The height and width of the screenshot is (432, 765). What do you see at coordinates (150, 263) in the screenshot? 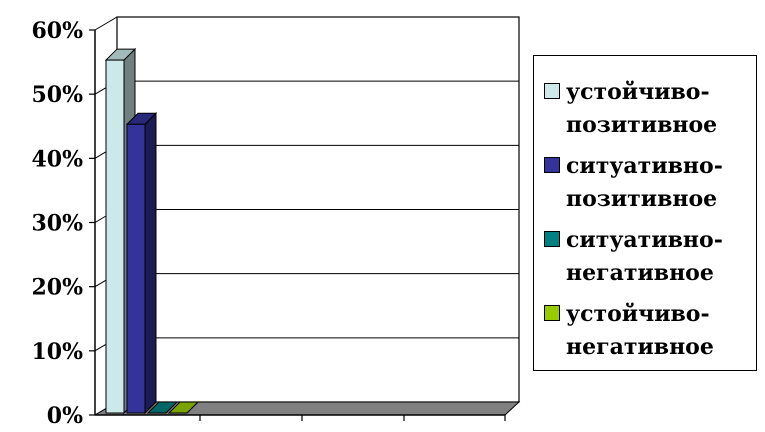
I see `bar-side` at bounding box center [150, 263].